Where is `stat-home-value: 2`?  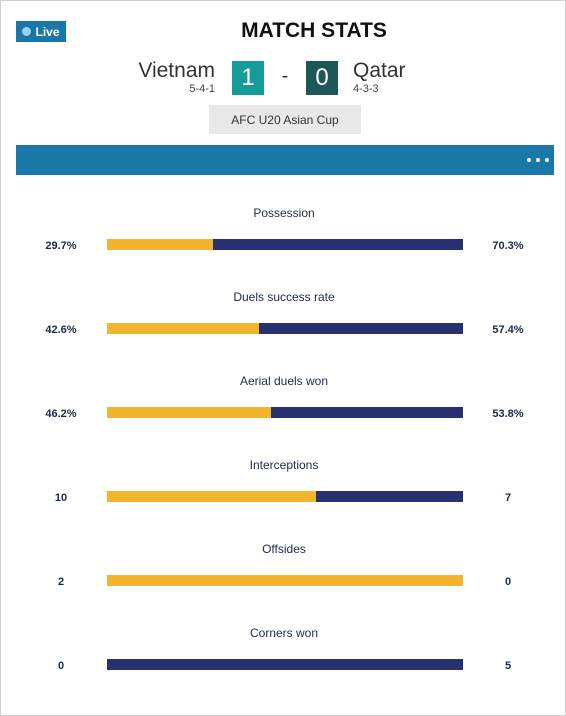
stat-home-value: 2 is located at coordinates (61, 582).